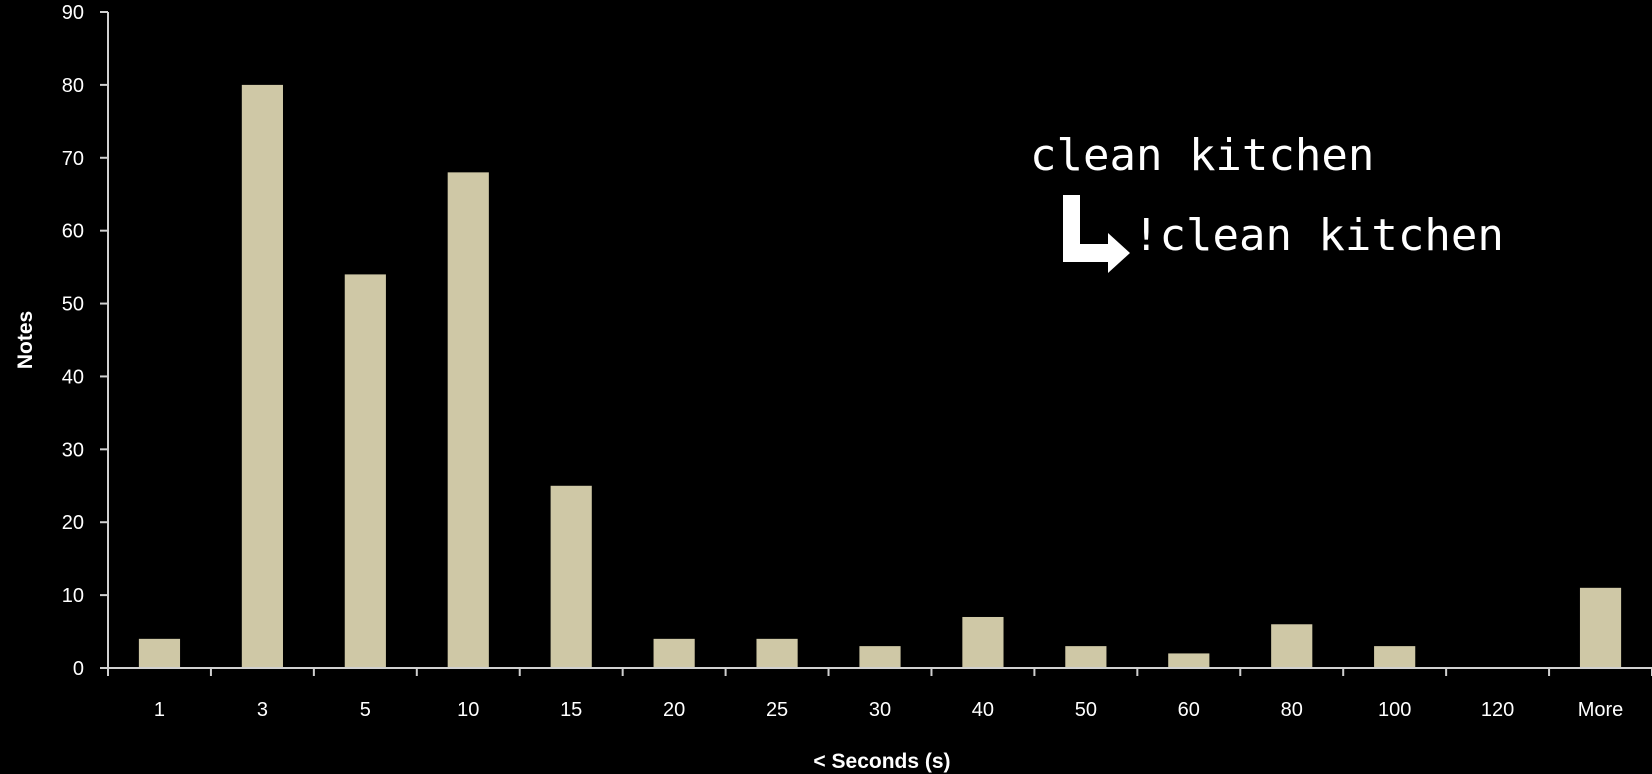  What do you see at coordinates (73, 305) in the screenshot?
I see `y-tick-label: 50` at bounding box center [73, 305].